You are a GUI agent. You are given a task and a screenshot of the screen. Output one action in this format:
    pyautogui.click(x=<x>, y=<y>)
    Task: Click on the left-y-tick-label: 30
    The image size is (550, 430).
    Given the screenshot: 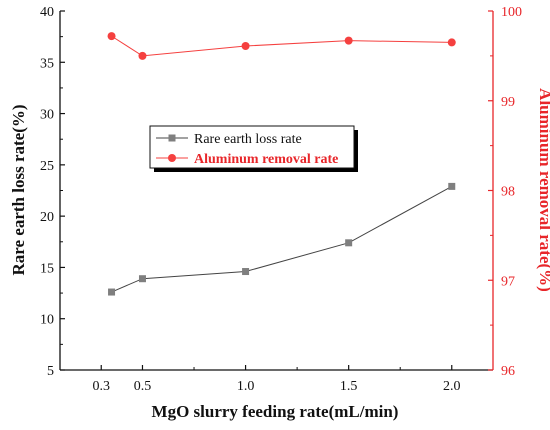 What is the action you would take?
    pyautogui.click(x=47, y=115)
    